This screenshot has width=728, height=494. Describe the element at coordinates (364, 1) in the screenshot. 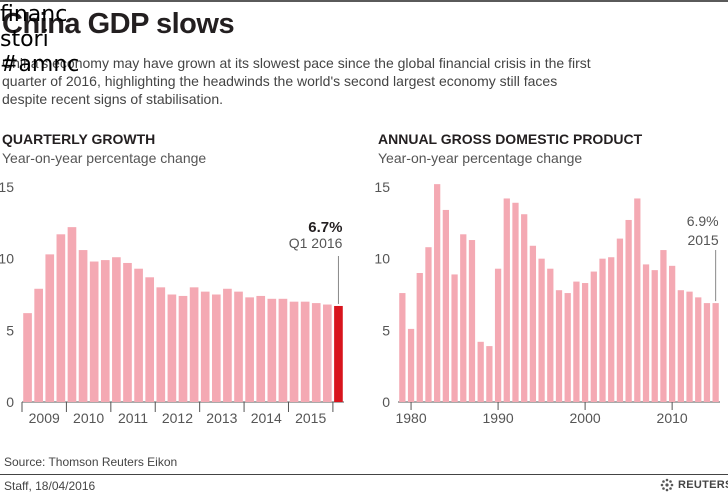

I see `top-rule` at that location.